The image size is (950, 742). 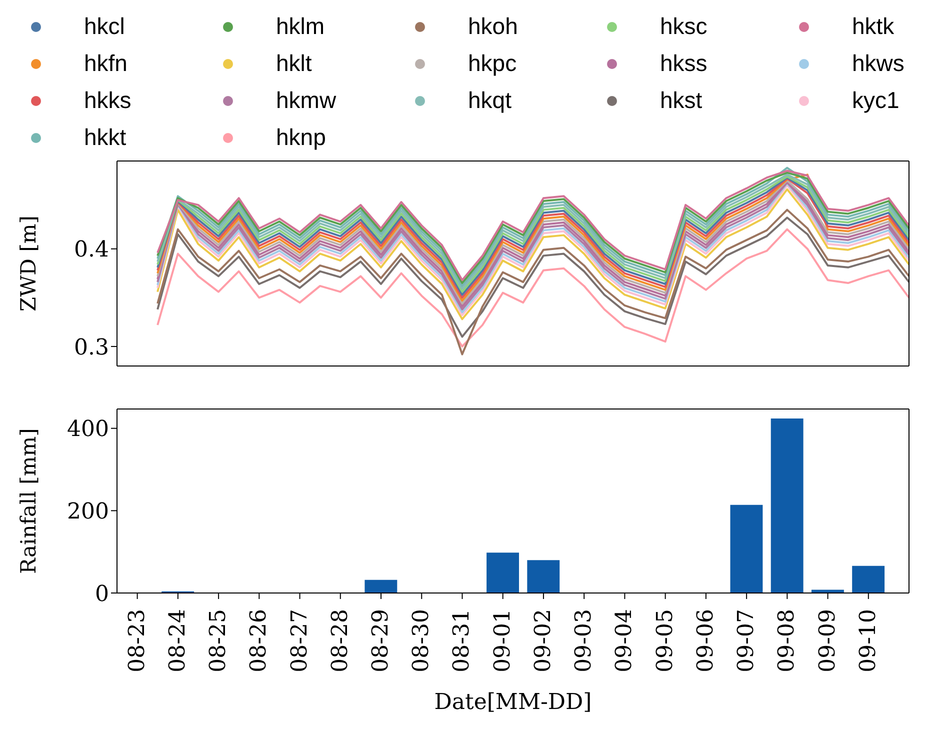 What do you see at coordinates (105, 137) in the screenshot?
I see `legend-label: hkkt` at bounding box center [105, 137].